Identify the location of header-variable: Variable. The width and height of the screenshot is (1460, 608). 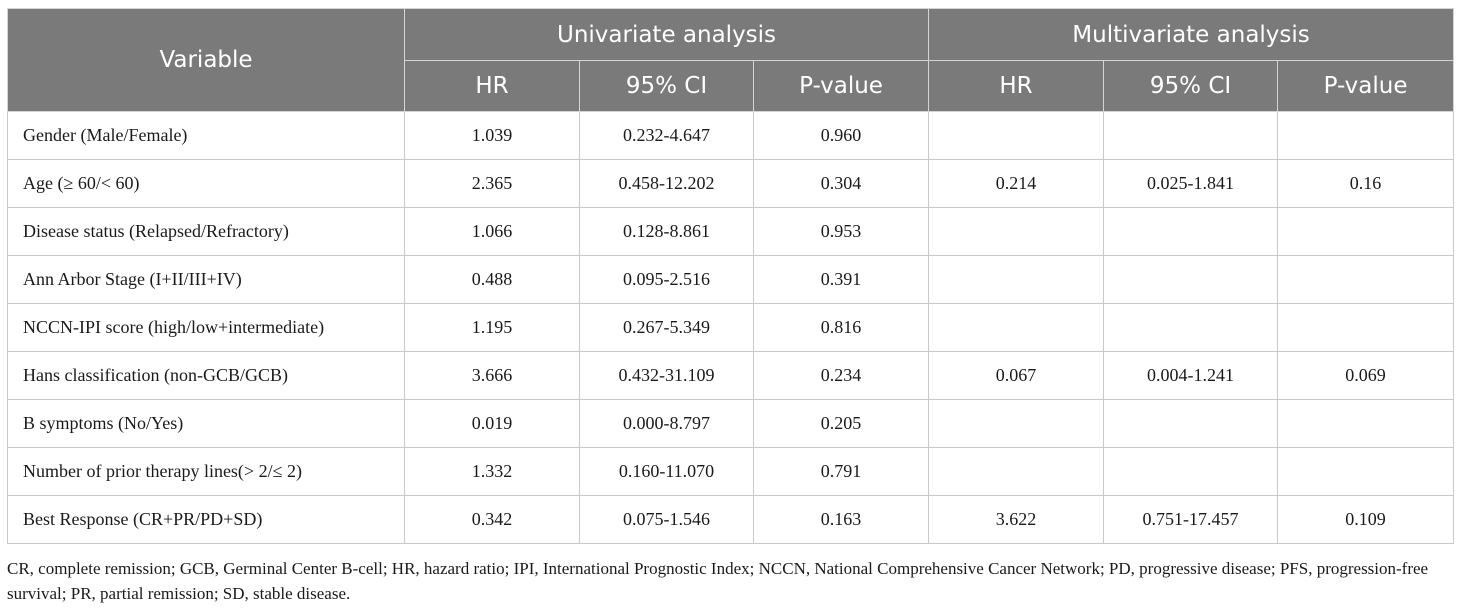
(206, 60).